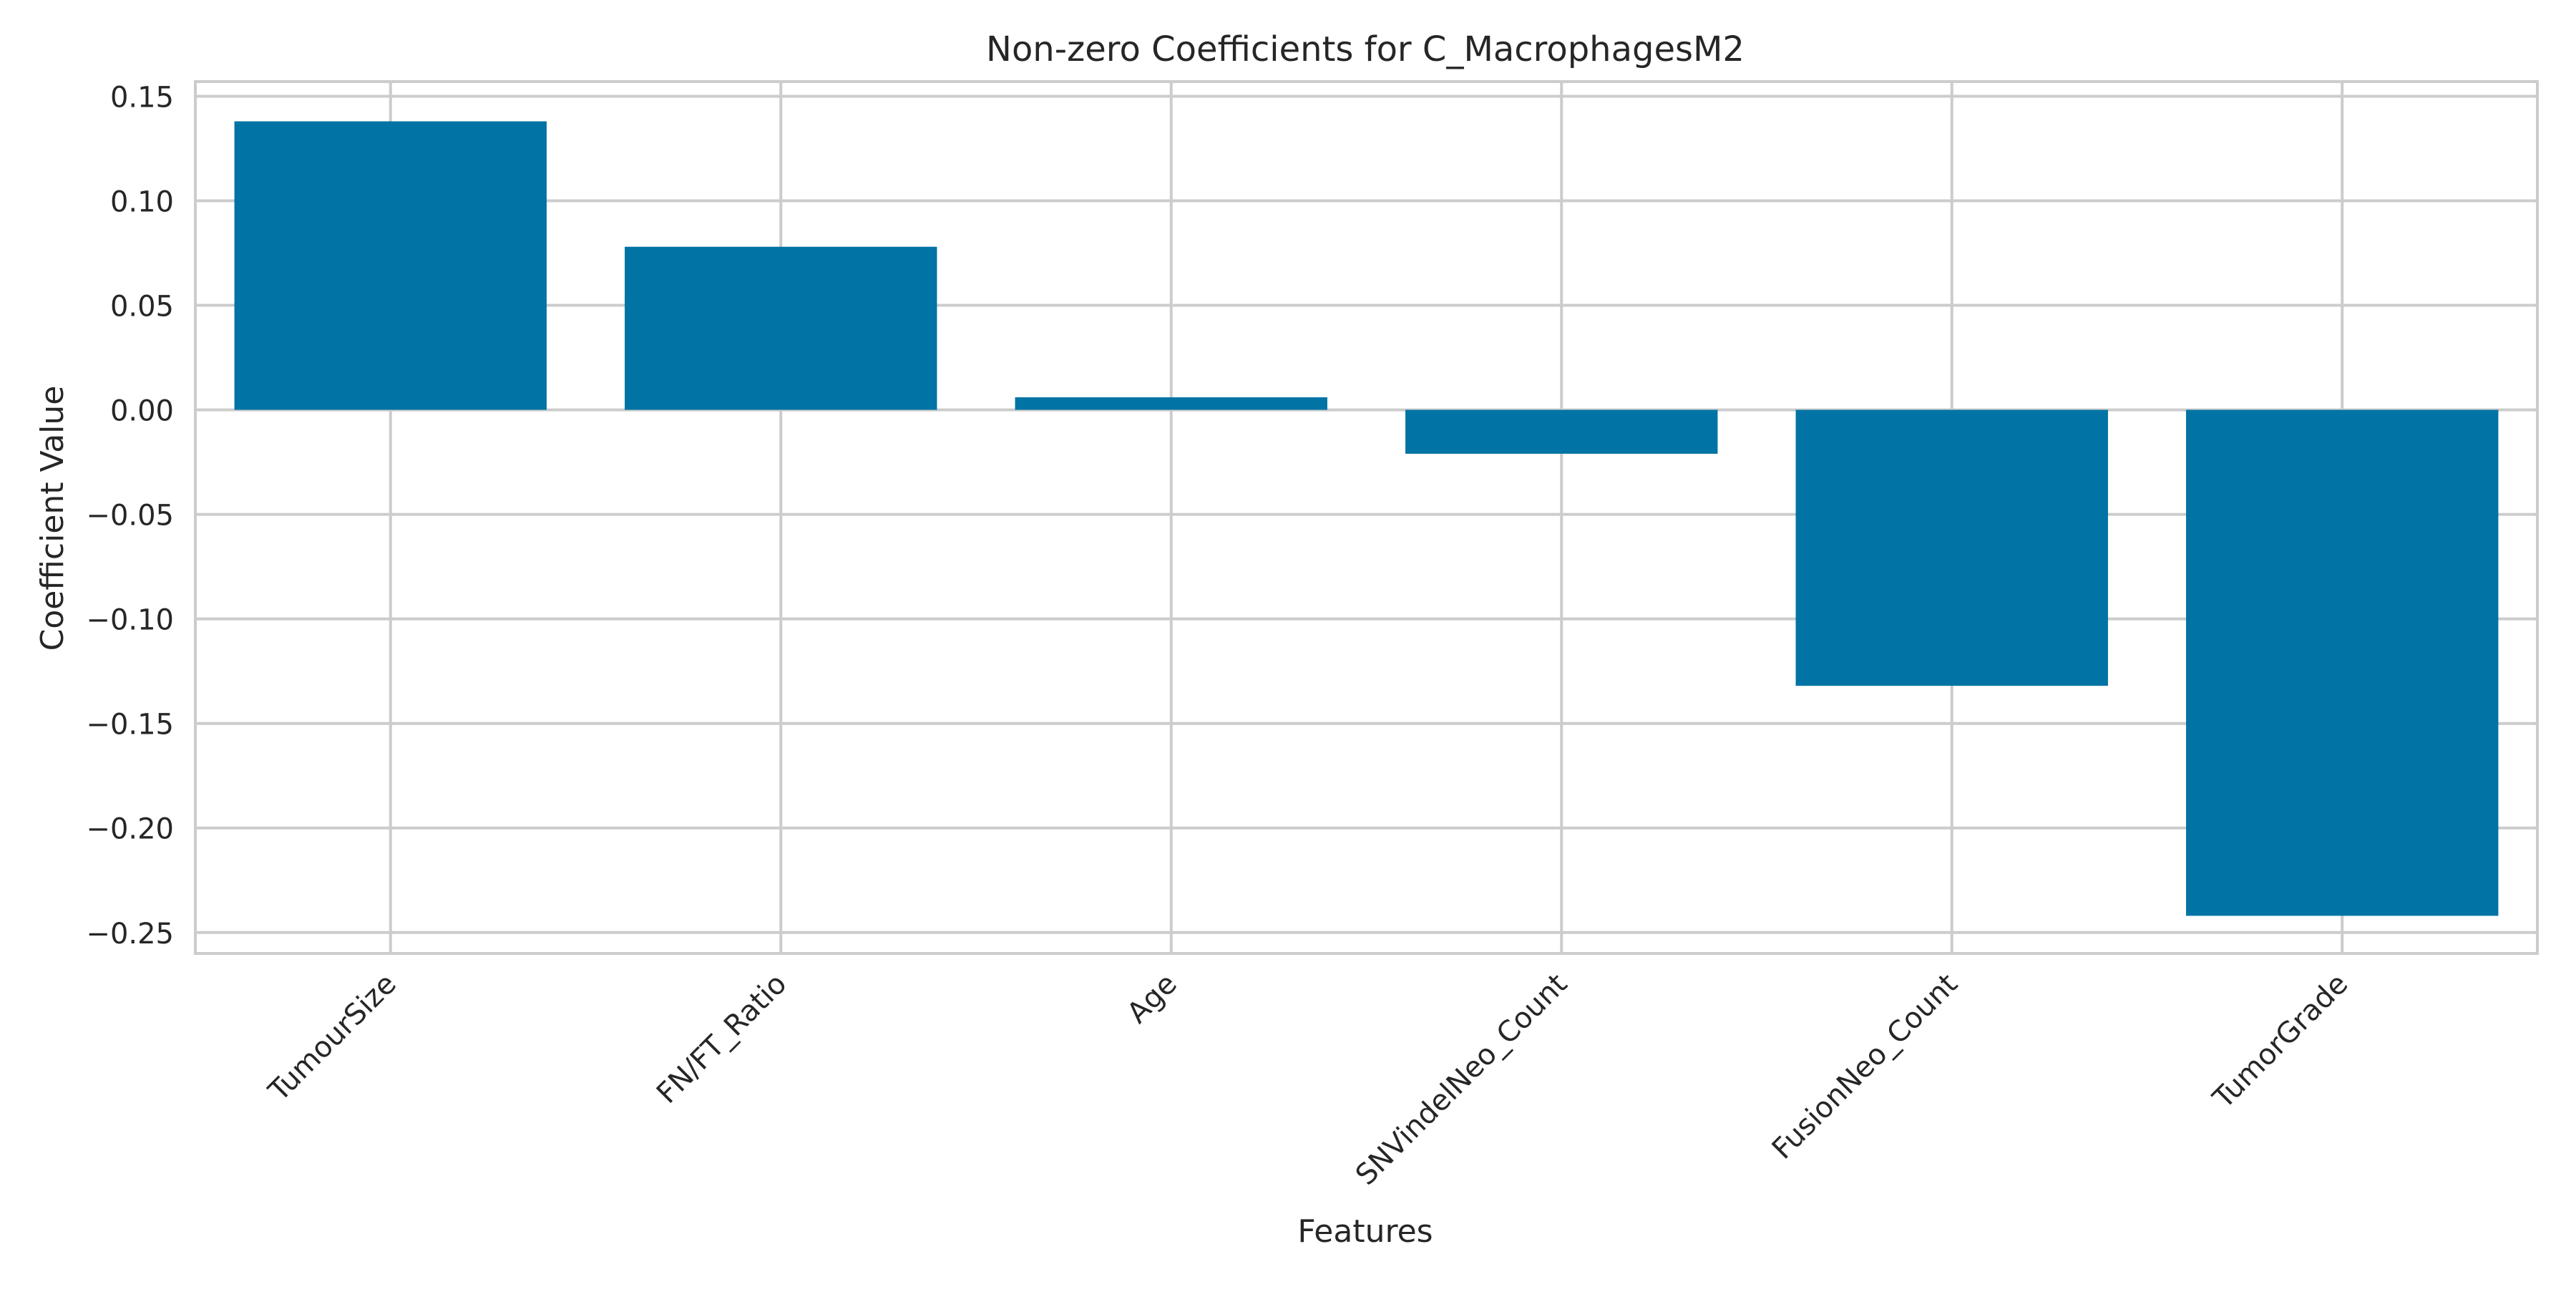  I want to click on y-axis-label: Coefficient Value, so click(52, 518).